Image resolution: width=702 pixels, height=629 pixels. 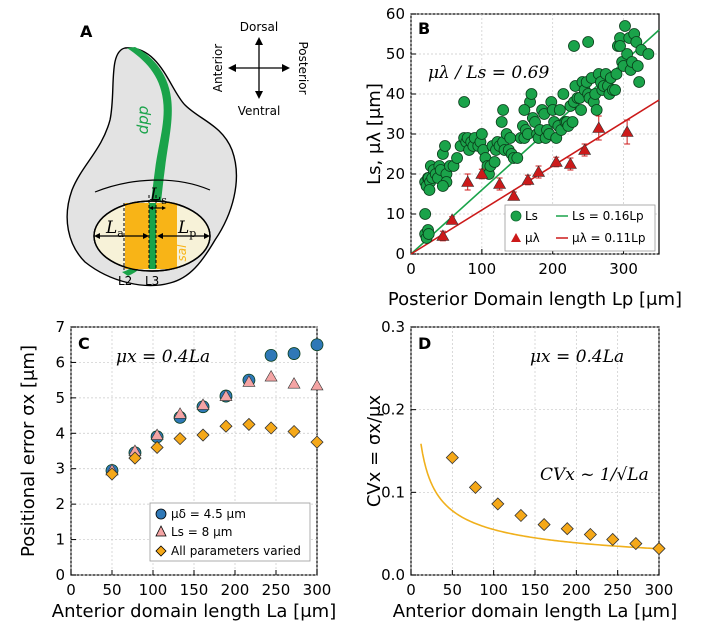 What do you see at coordinates (182, 253) in the screenshot?
I see `sal-label: sal` at bounding box center [182, 253].